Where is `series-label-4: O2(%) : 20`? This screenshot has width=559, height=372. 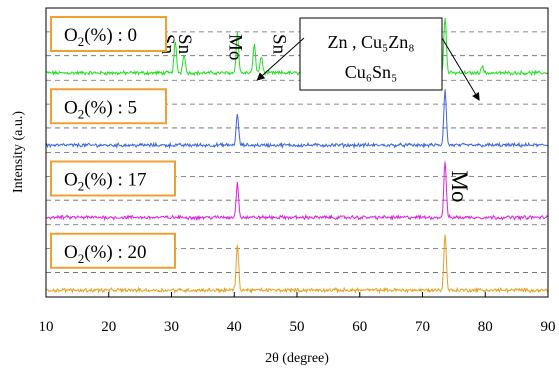
series-label-4: O2(%) : 20 is located at coordinates (113, 250).